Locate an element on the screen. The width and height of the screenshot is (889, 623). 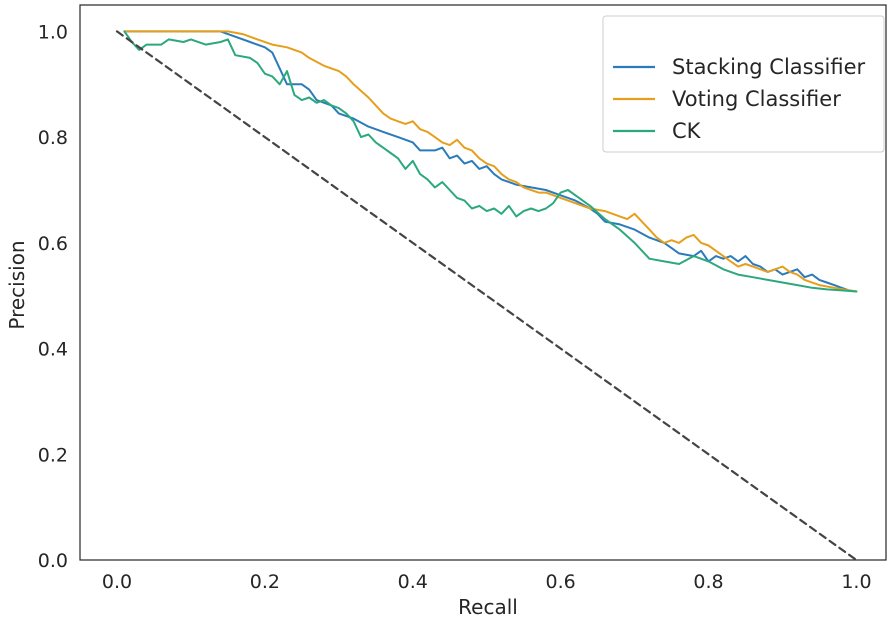
x-tick-label: 0.4 is located at coordinates (413, 582).